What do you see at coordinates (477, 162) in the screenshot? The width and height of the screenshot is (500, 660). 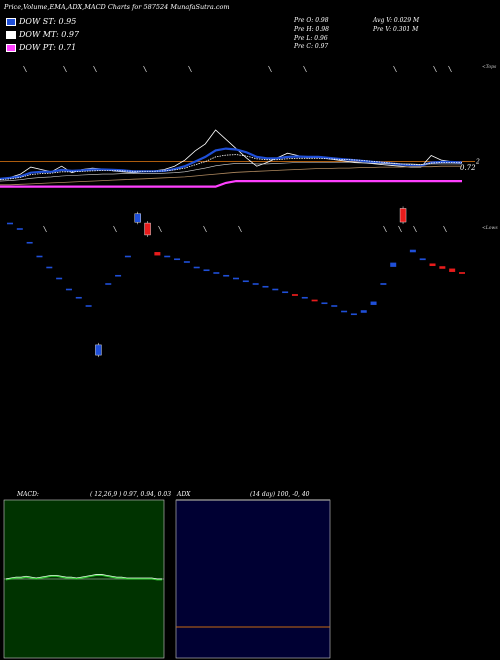 I see `baseline-label: 2` at bounding box center [477, 162].